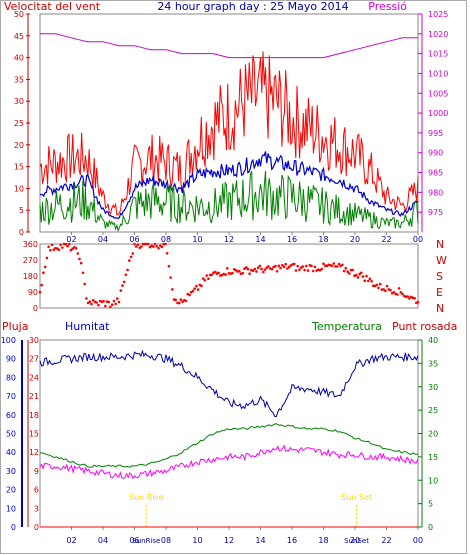  Describe the element at coordinates (441, 260) in the screenshot. I see `compass-label: W` at that location.